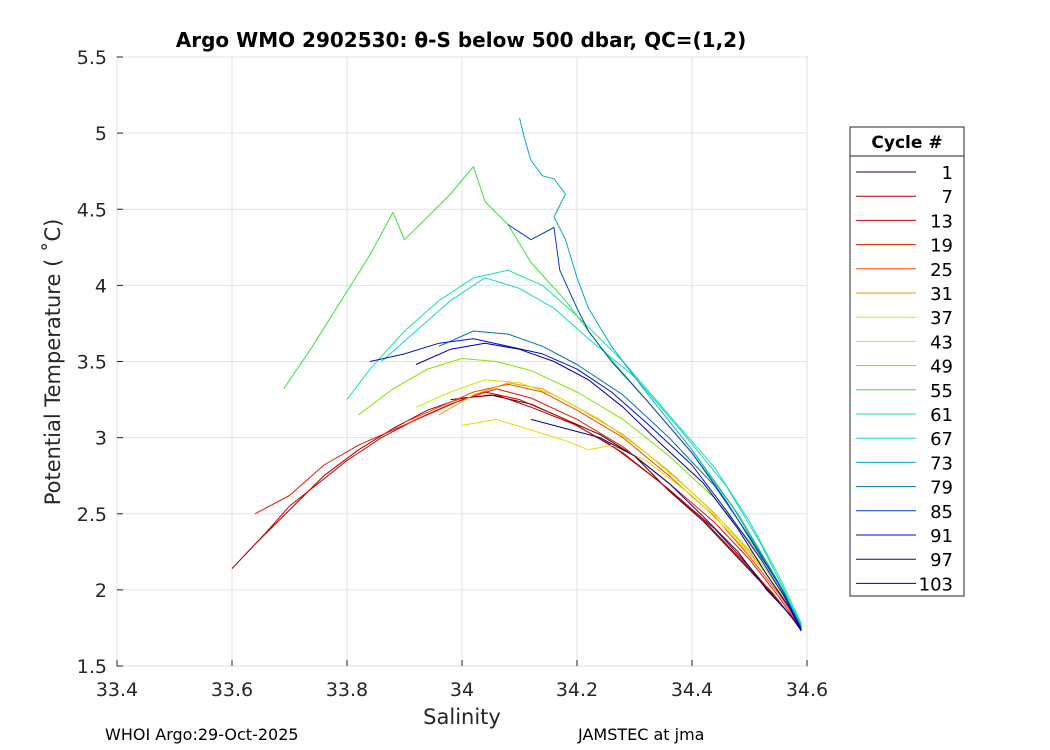  Describe the element at coordinates (92, 667) in the screenshot. I see `y-tick-label: 1.5` at that location.